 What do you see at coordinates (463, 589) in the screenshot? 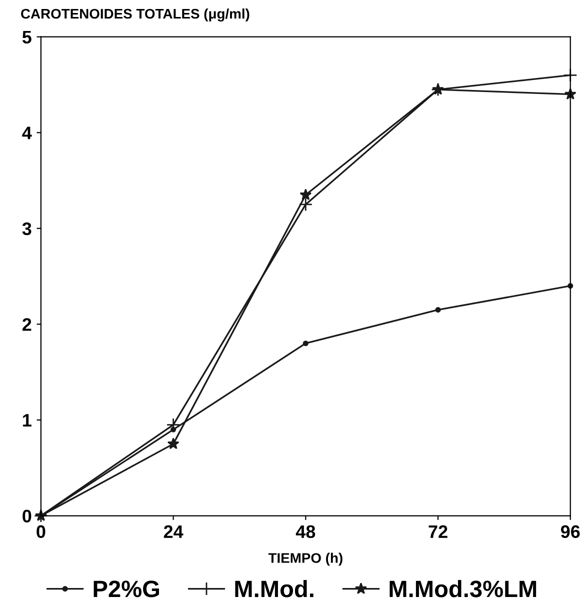
I see `legend-label: M.Mod.3%LM` at bounding box center [463, 589].